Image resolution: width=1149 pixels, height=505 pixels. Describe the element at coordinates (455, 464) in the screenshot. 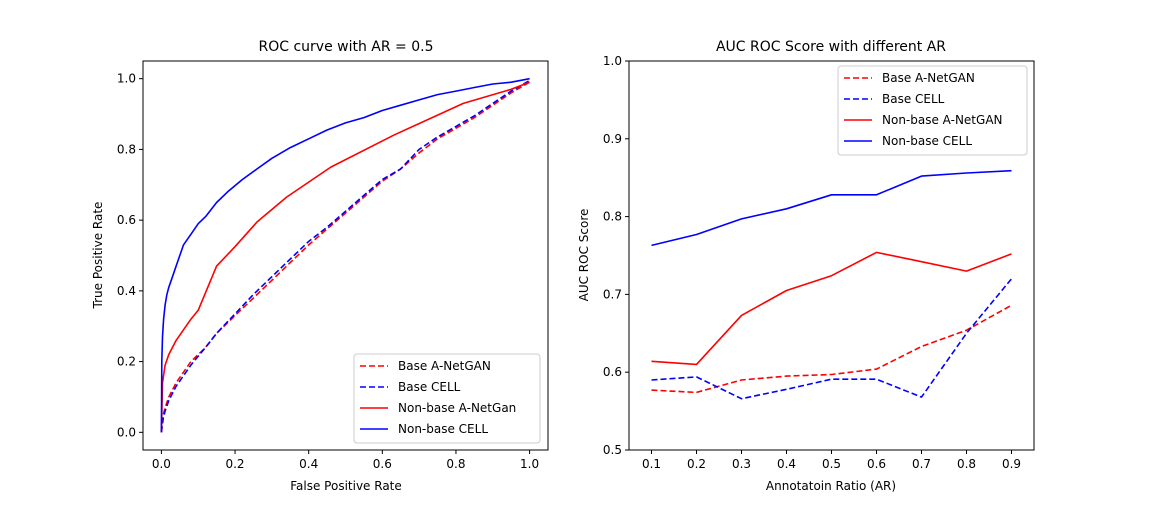

I see `roc-x-tick-label: 0.8` at that location.